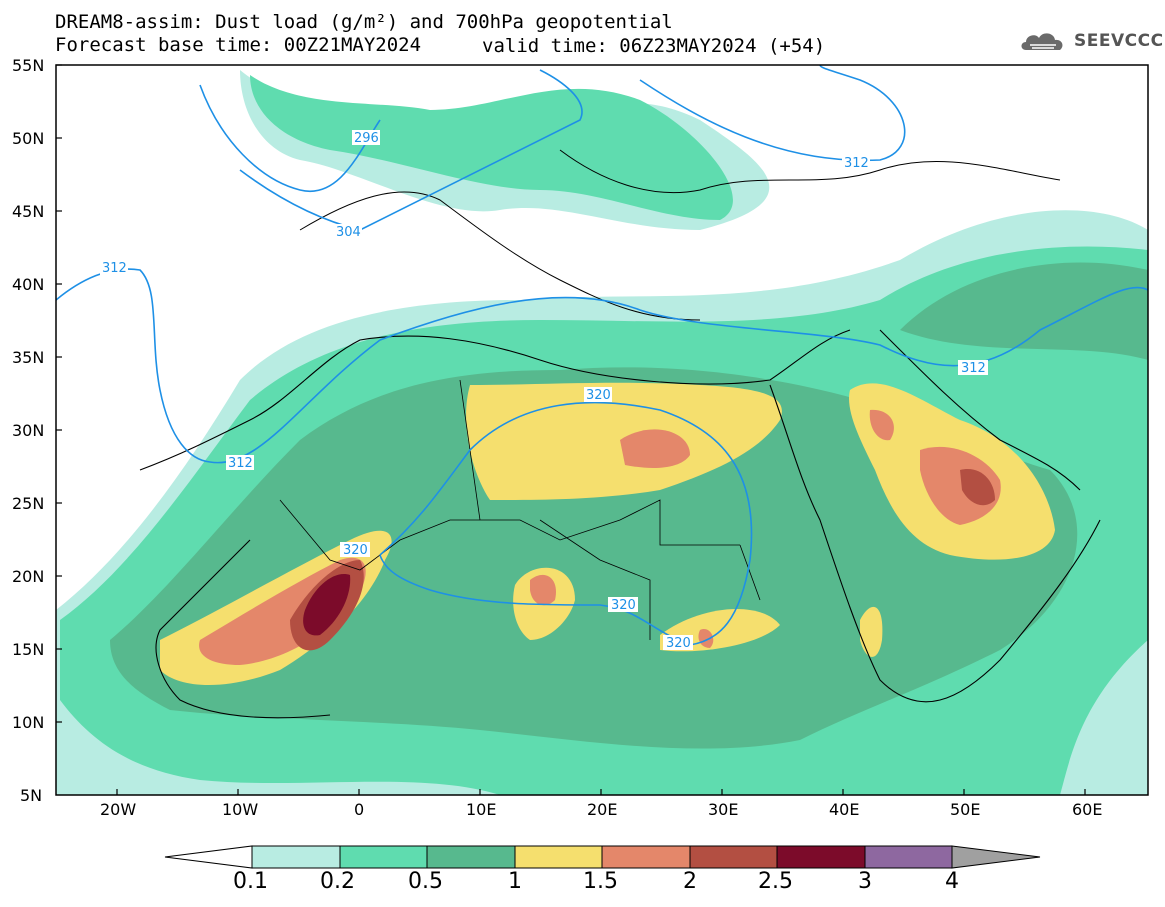 The width and height of the screenshot is (1165, 907). I want to click on lon-label: 60E, so click(1087, 809).